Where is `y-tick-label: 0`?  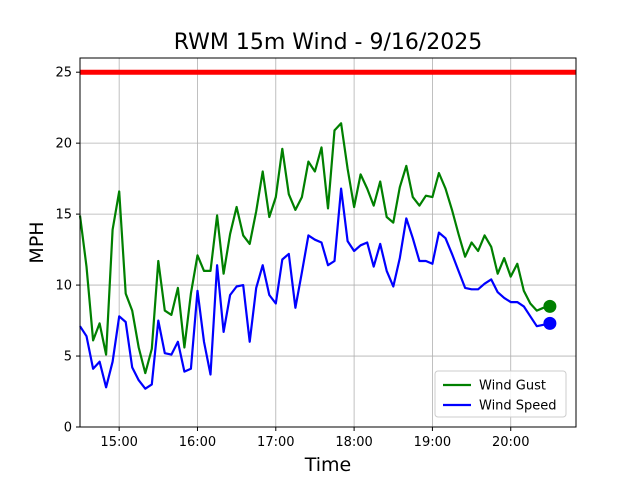 y-tick-label: 0 is located at coordinates (68, 428).